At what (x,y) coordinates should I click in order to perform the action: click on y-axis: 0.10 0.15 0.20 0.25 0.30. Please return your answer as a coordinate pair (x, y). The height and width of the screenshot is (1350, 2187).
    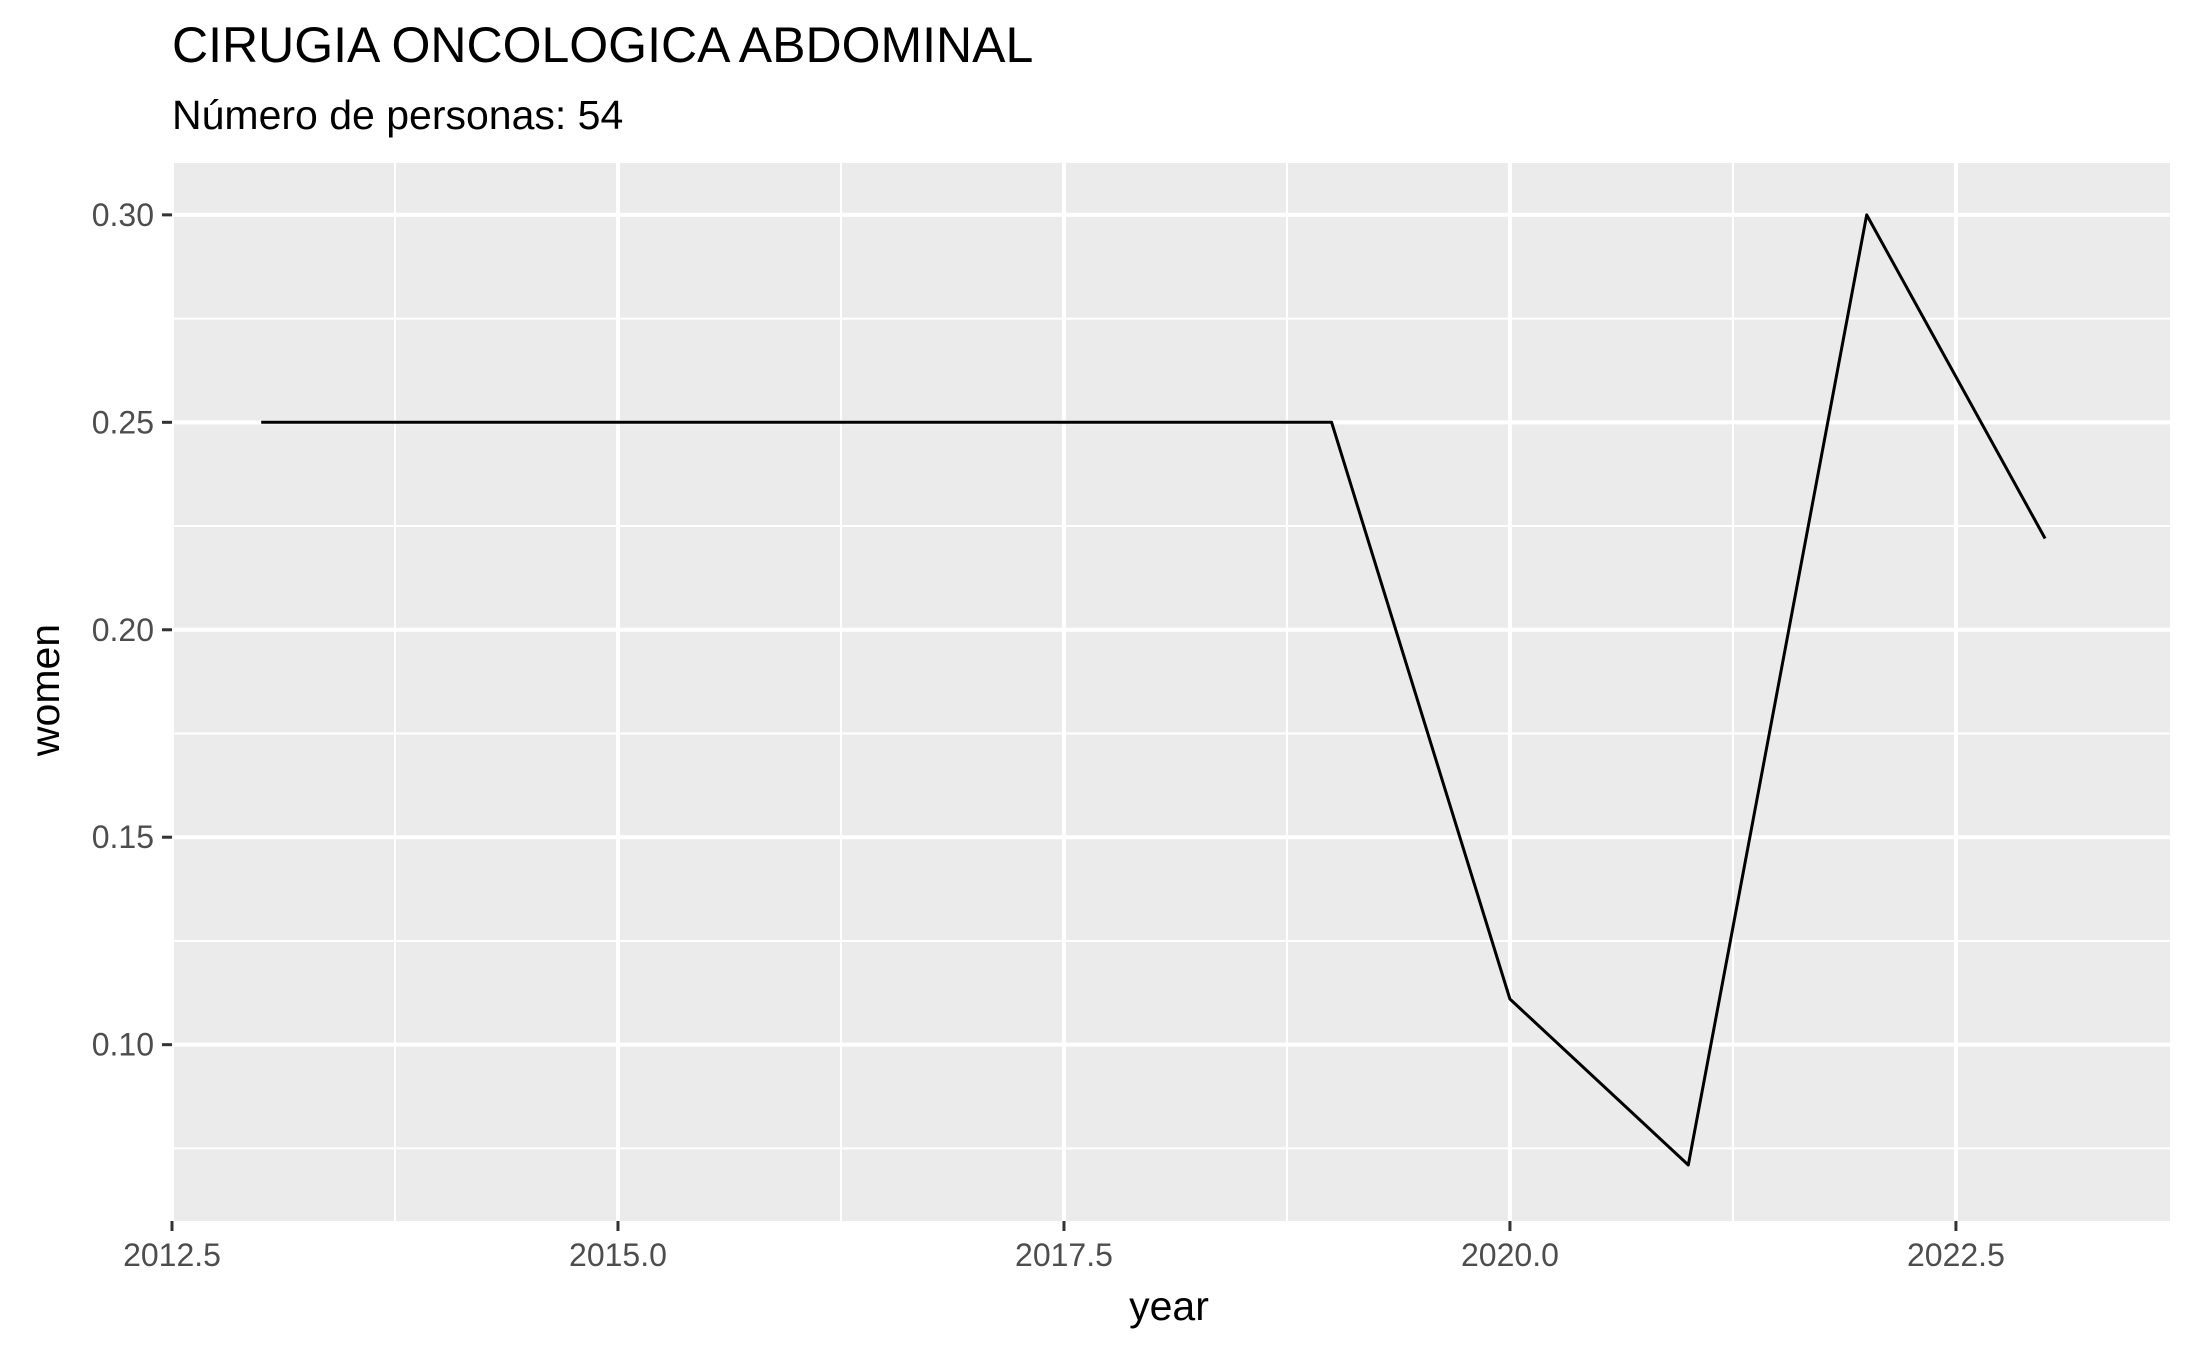
    Looking at the image, I should click on (132, 630).